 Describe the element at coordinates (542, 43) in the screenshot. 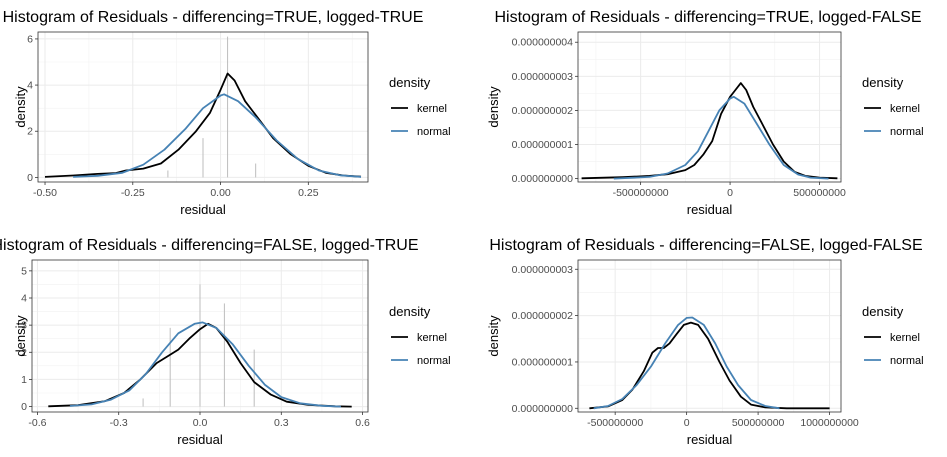

I see `y-tick-label: 0.000000004` at that location.